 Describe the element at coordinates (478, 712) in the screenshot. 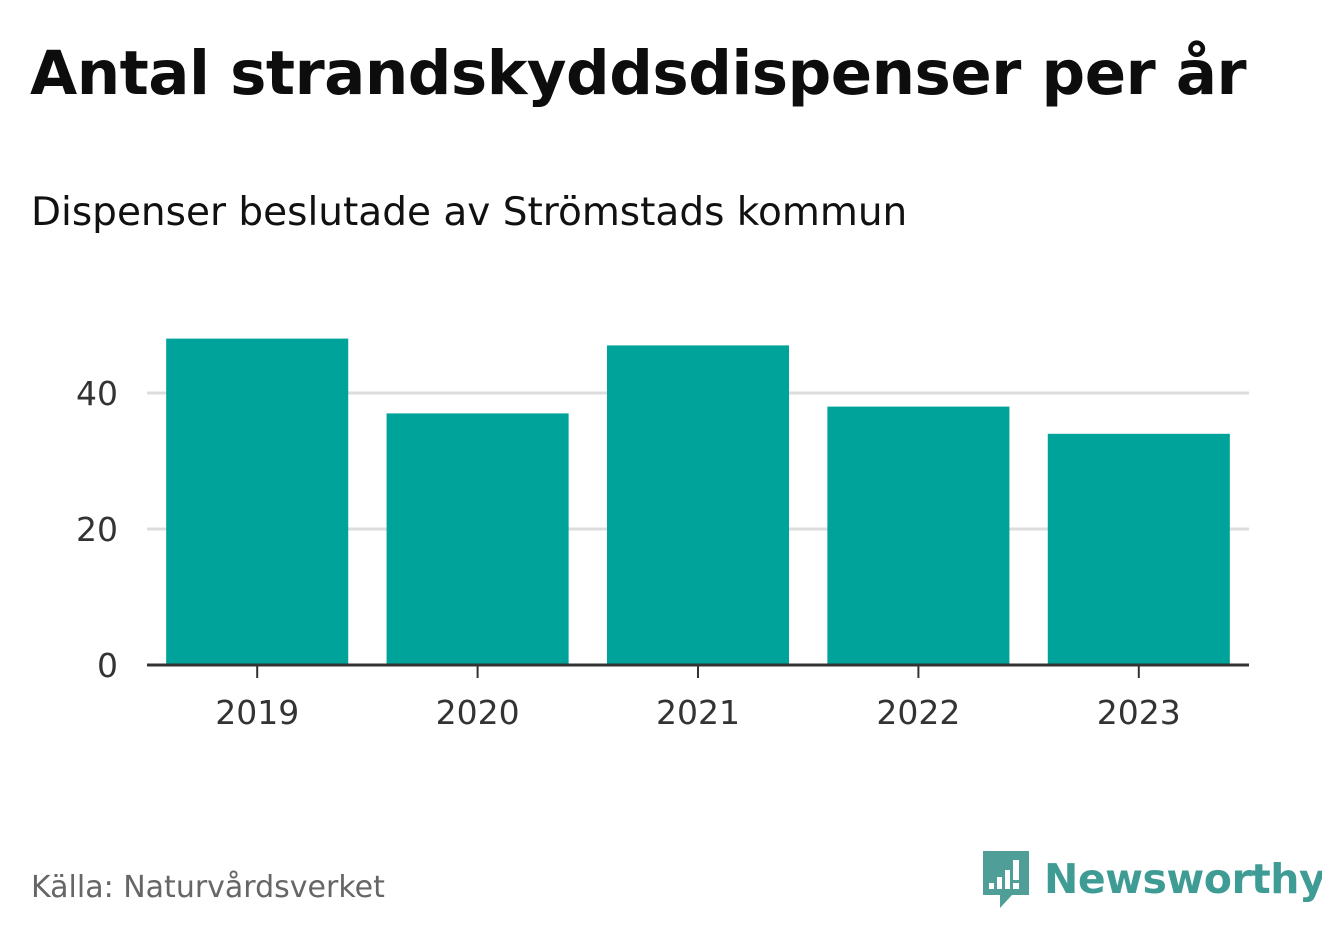

I see `x-tick-label-2020: 2020` at that location.